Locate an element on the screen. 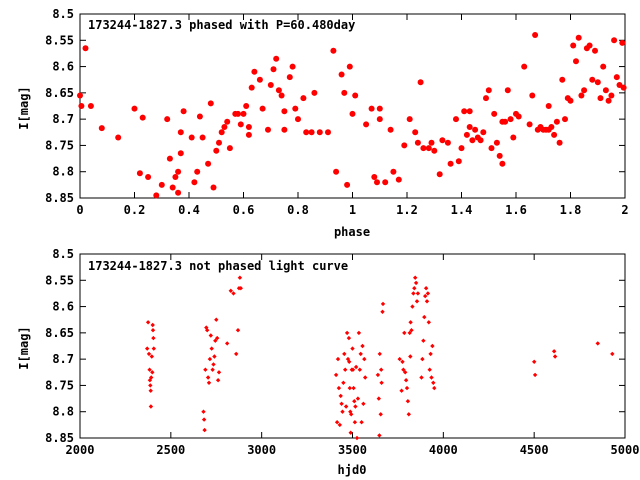 The height and width of the screenshot is (480, 640). x-tick-label: 1.2 is located at coordinates (407, 210).